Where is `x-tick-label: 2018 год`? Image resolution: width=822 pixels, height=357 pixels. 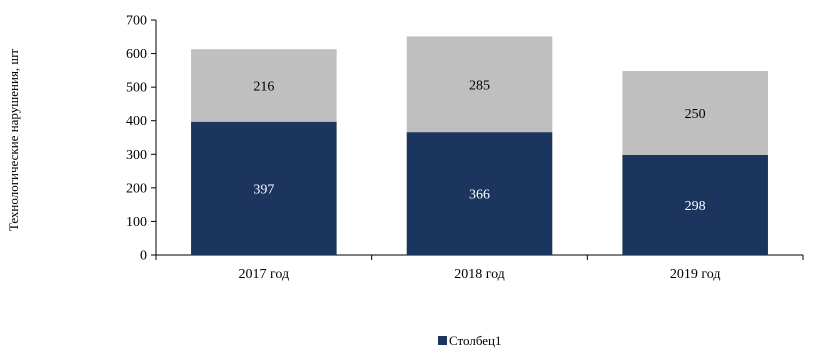 x-tick-label: 2018 год is located at coordinates (479, 274).